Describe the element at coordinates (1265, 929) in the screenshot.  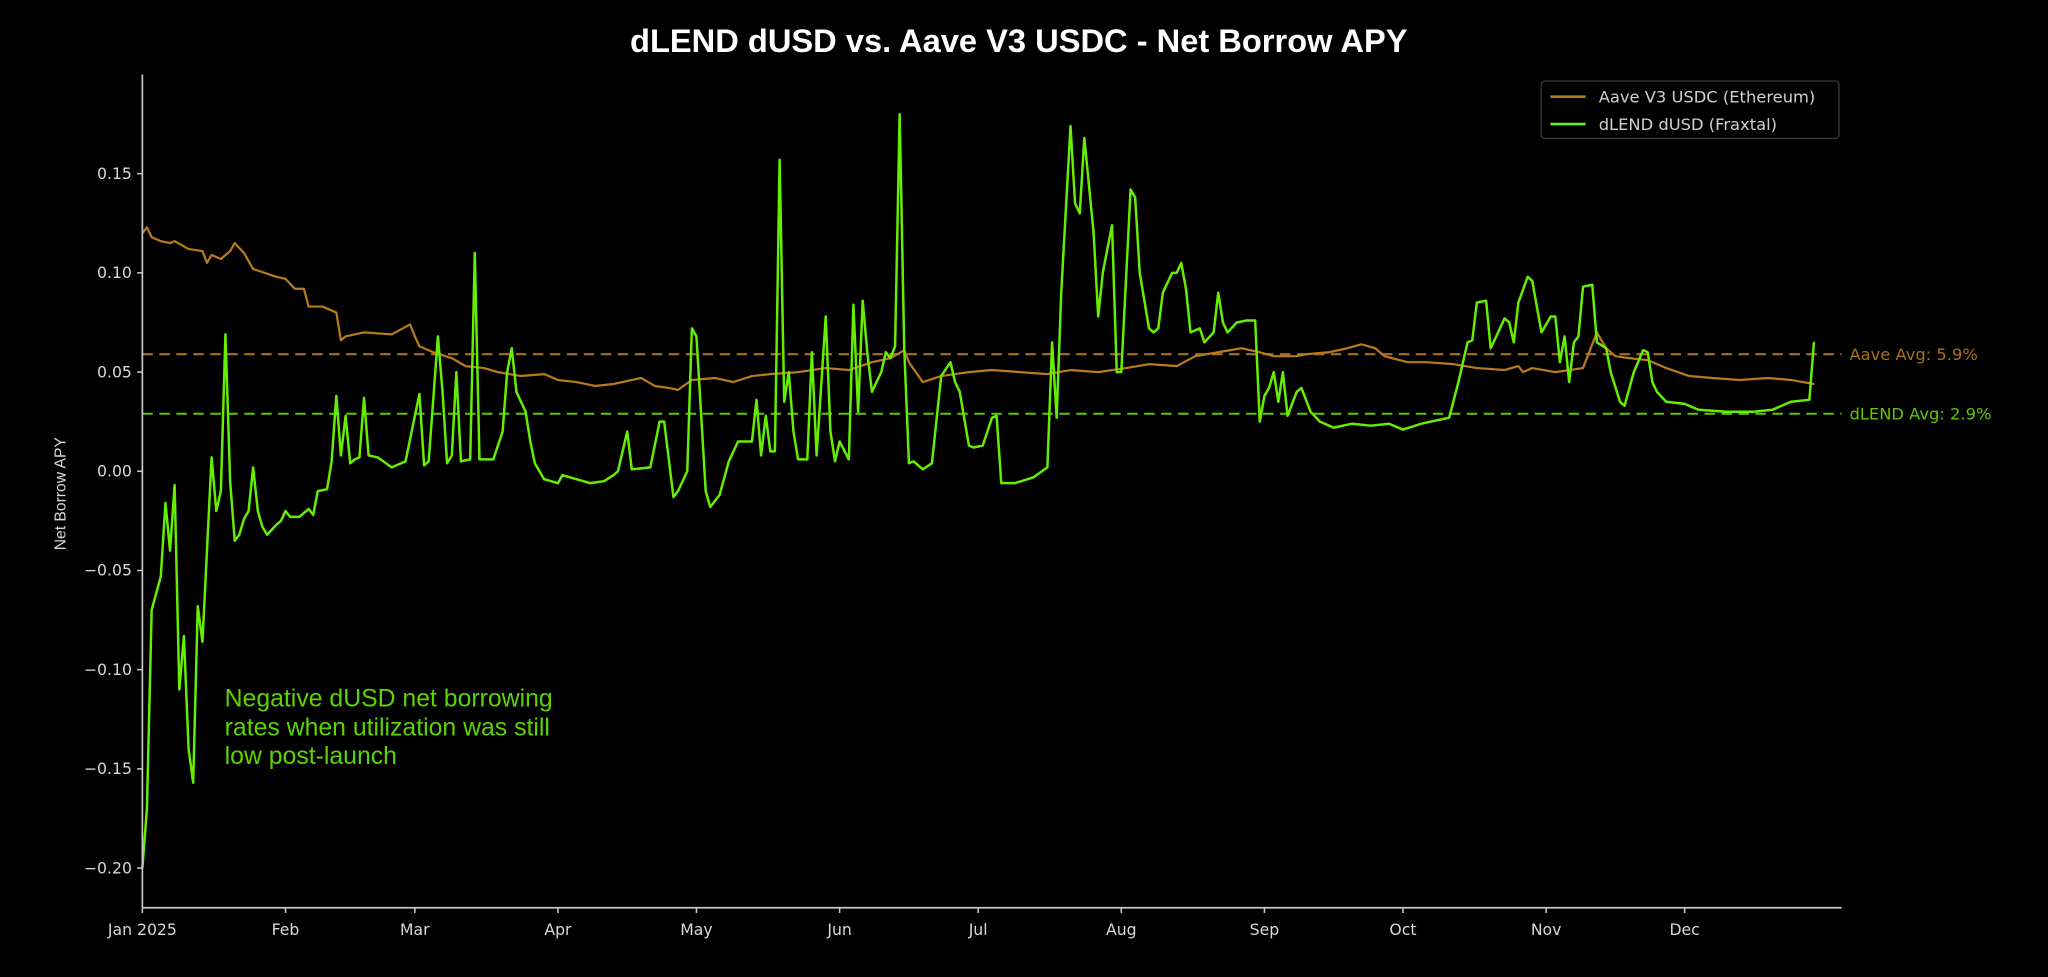
I see `x-tick-label: Sep` at that location.